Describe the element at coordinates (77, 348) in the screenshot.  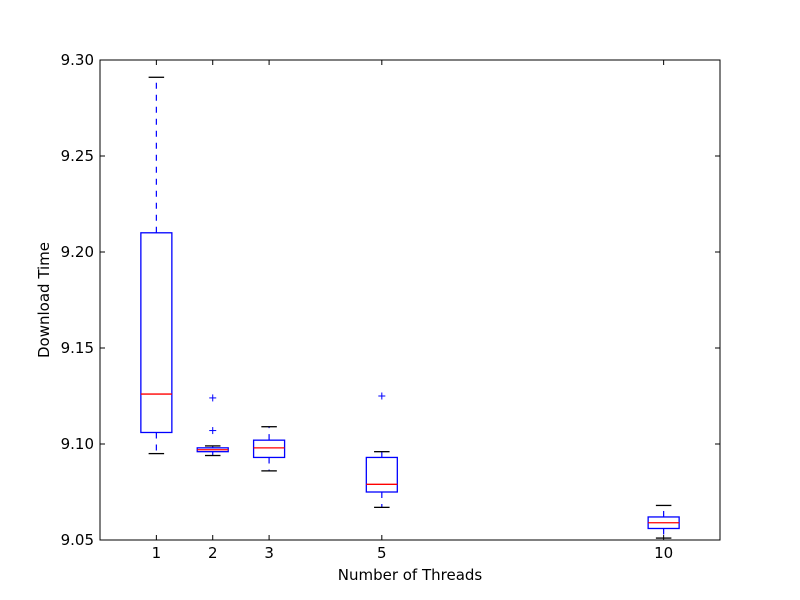
I see `y-tick-label: 9.15` at that location.